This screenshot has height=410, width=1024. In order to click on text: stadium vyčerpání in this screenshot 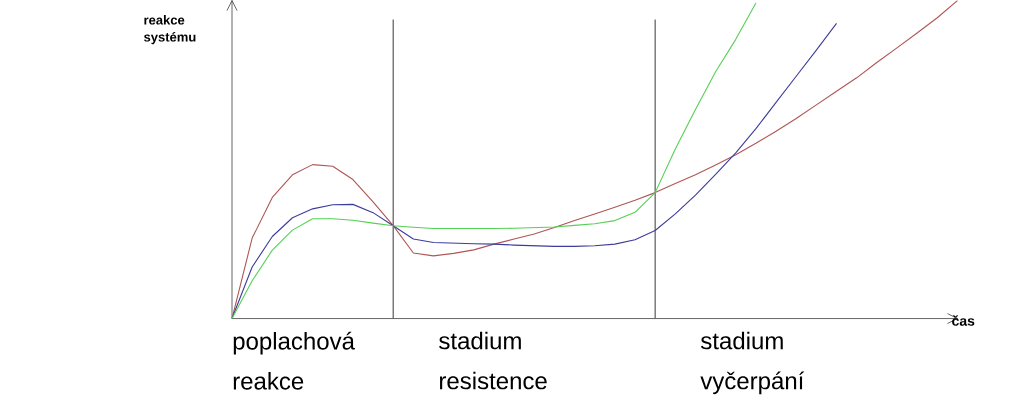, I will do `click(752, 363)`.